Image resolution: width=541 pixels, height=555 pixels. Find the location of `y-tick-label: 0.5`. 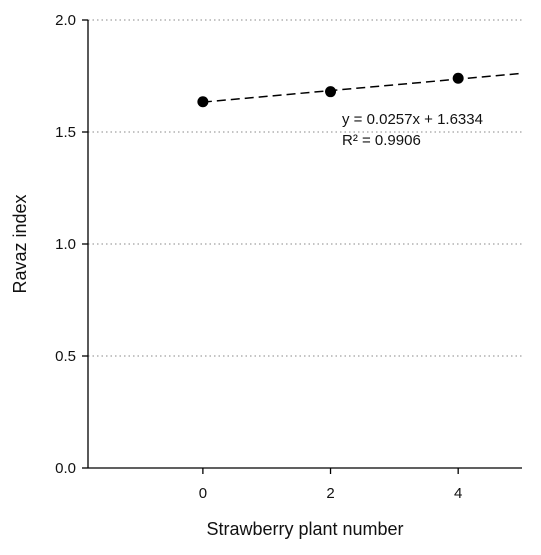

y-tick-label: 0.5 is located at coordinates (65, 356).